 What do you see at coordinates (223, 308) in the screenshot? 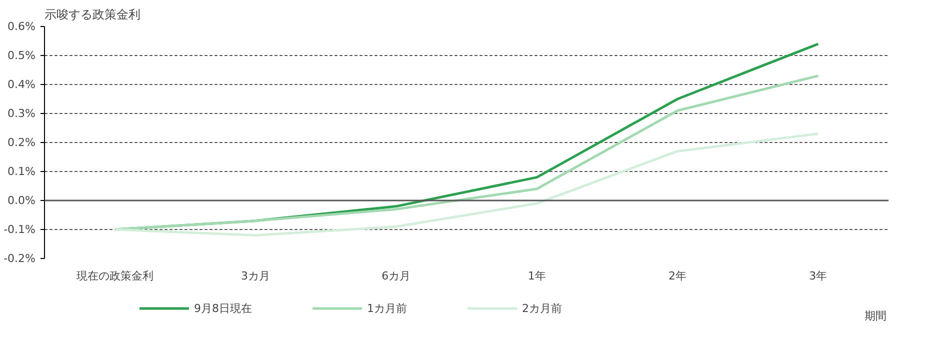
I see `legend-label: 9月8日現在` at bounding box center [223, 308].